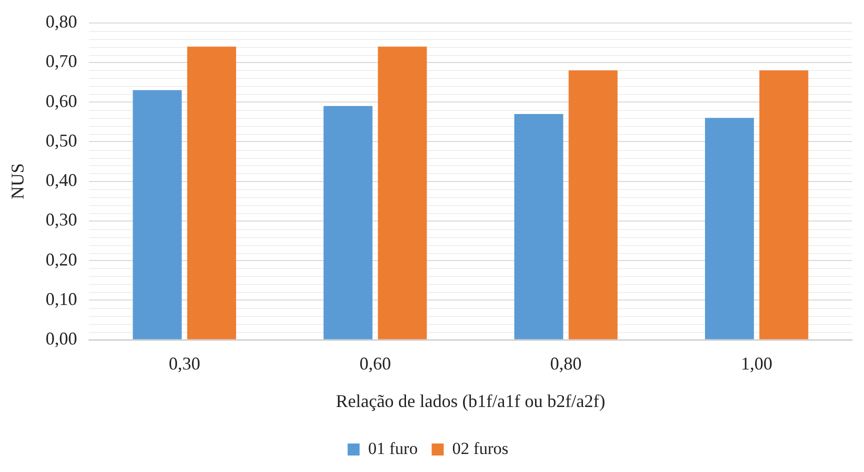 This screenshot has height=472, width=864. Describe the element at coordinates (62, 298) in the screenshot. I see `y-tick-label: 0,10` at that location.